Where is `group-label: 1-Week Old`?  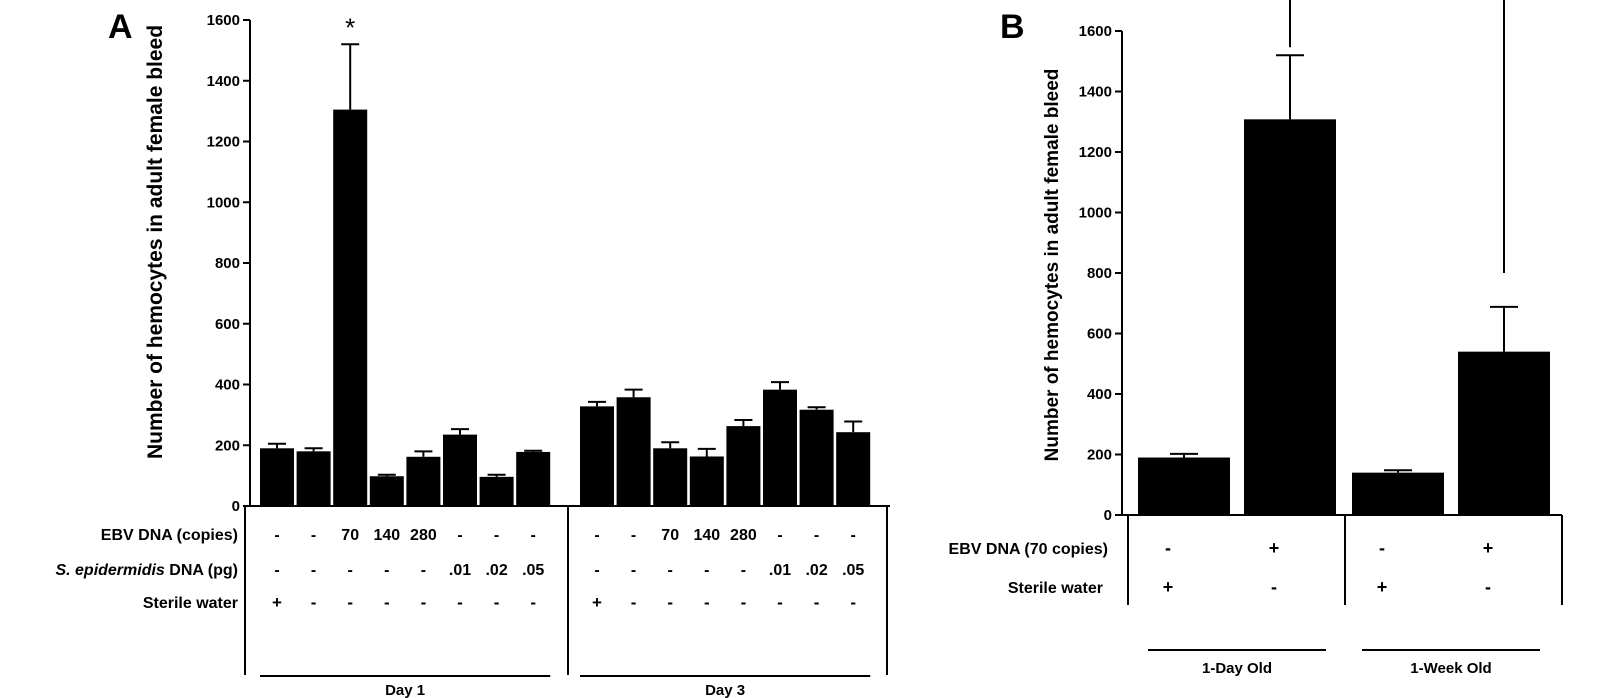
group-label: 1-Week Old is located at coordinates (1450, 668).